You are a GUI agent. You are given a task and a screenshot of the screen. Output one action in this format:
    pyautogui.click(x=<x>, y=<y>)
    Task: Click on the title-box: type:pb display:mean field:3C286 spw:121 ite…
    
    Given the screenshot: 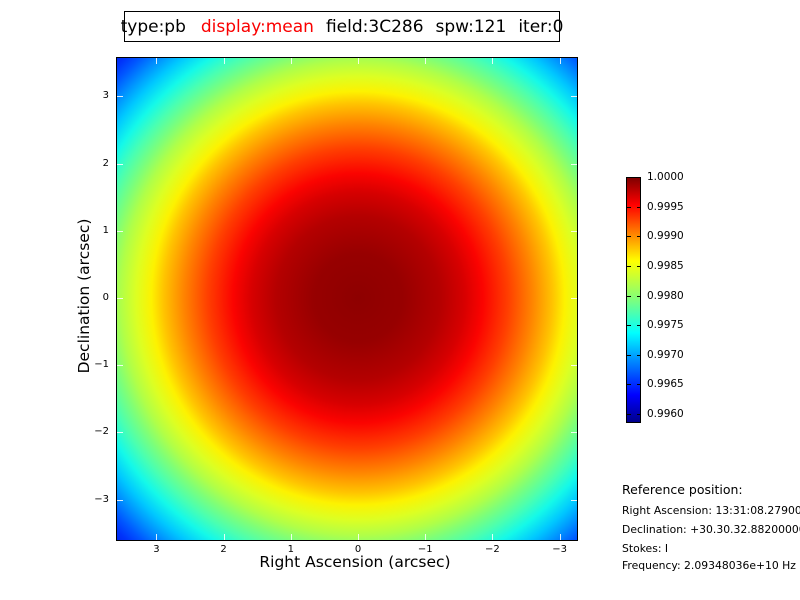 What is the action you would take?
    pyautogui.click(x=342, y=26)
    